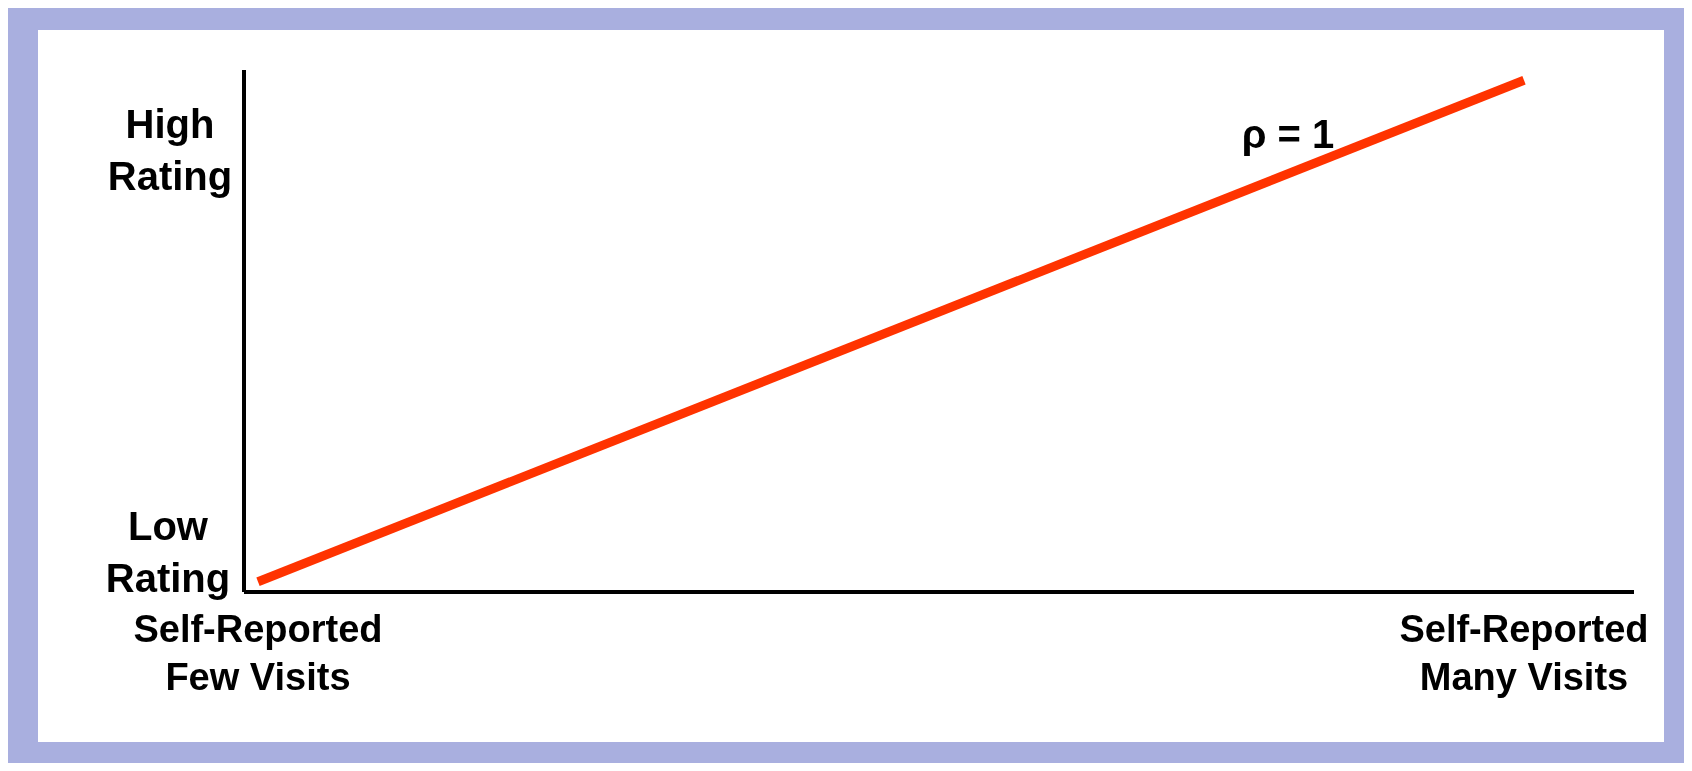 The height and width of the screenshot is (771, 1692). Describe the element at coordinates (258, 653) in the screenshot. I see `x-tick-label: Self-Reported Few Visits` at that location.